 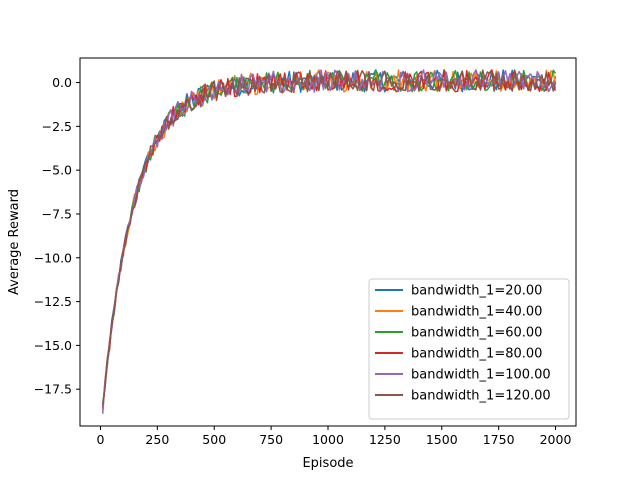 What do you see at coordinates (476, 291) in the screenshot?
I see `legend-entry-label: bandwidth_1=20.00` at bounding box center [476, 291].